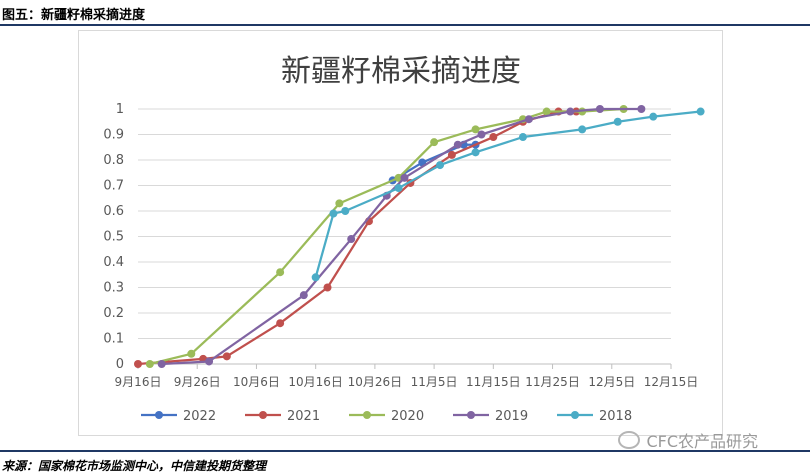  What do you see at coordinates (113, 186) in the screenshot?
I see `y-tick-label: 0.7` at bounding box center [113, 186].